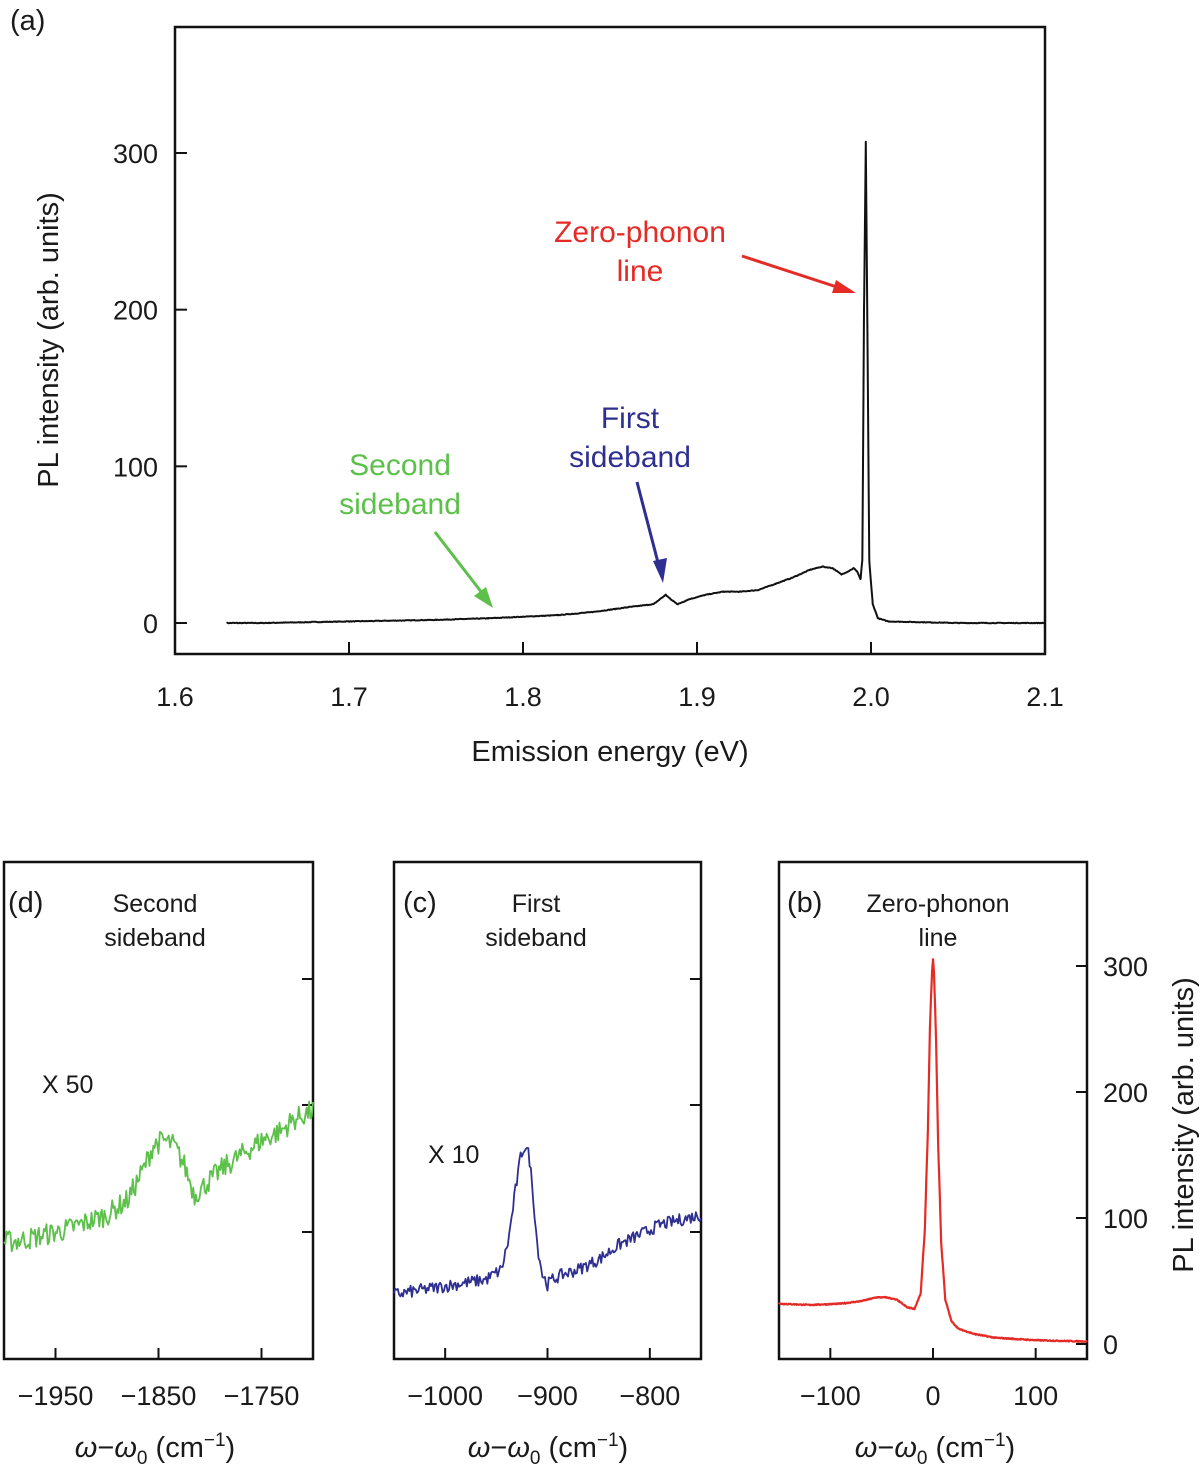  What do you see at coordinates (159, 1396) in the screenshot?
I see `x-tick-label: −1850` at bounding box center [159, 1396].